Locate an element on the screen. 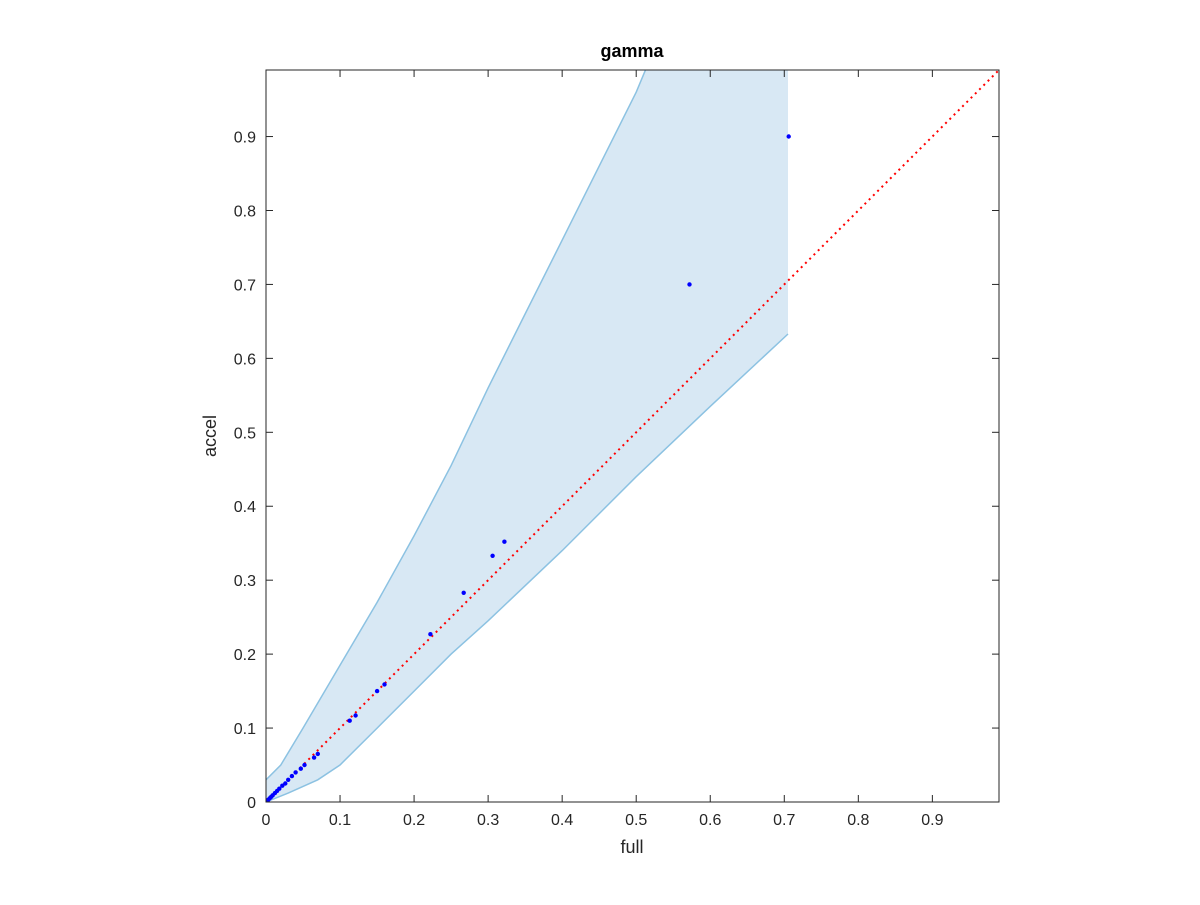  y-tick-label: 0.5 is located at coordinates (245, 433).